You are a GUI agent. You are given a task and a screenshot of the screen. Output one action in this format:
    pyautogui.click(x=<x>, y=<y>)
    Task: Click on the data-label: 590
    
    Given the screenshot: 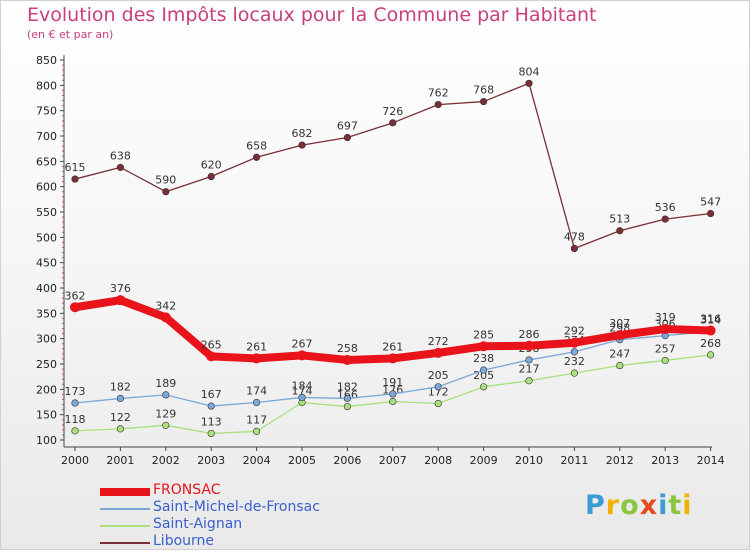 What is the action you would take?
    pyautogui.click(x=165, y=180)
    